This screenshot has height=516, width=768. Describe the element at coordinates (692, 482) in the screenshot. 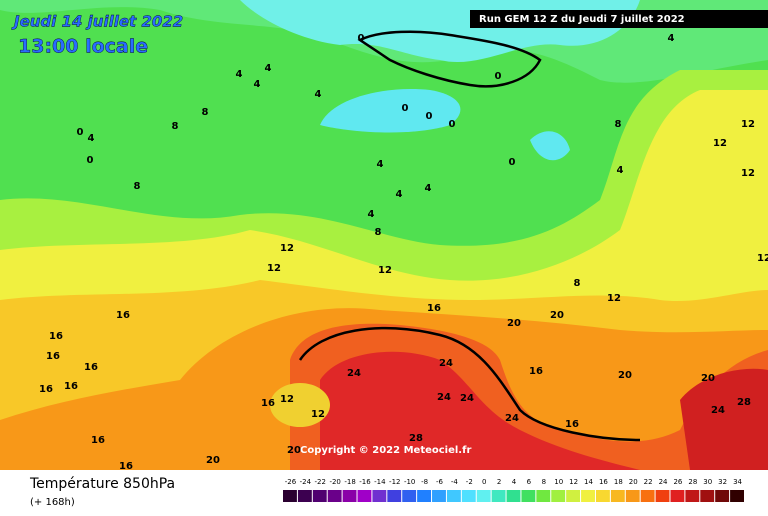

I see `colorbar-label: 28` at that location.